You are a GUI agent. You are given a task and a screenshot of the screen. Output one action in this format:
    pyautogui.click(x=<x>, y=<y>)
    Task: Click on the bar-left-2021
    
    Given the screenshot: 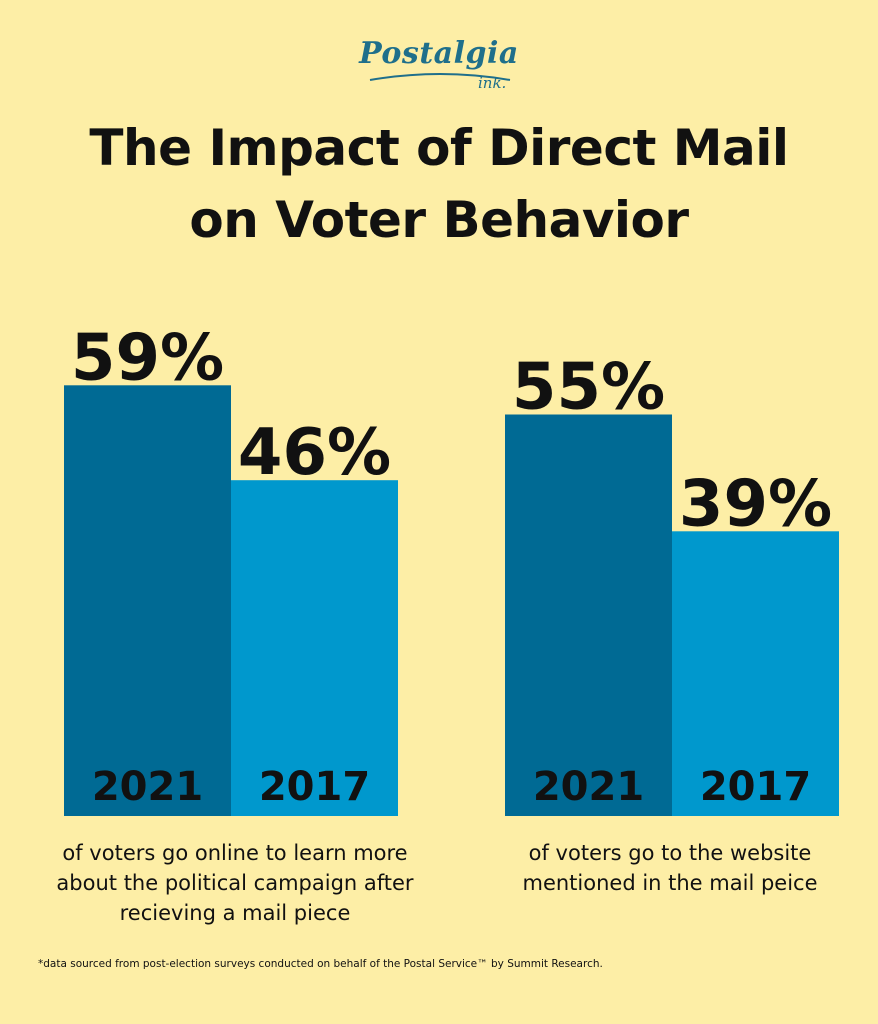 What is the action you would take?
    pyautogui.click(x=147, y=600)
    